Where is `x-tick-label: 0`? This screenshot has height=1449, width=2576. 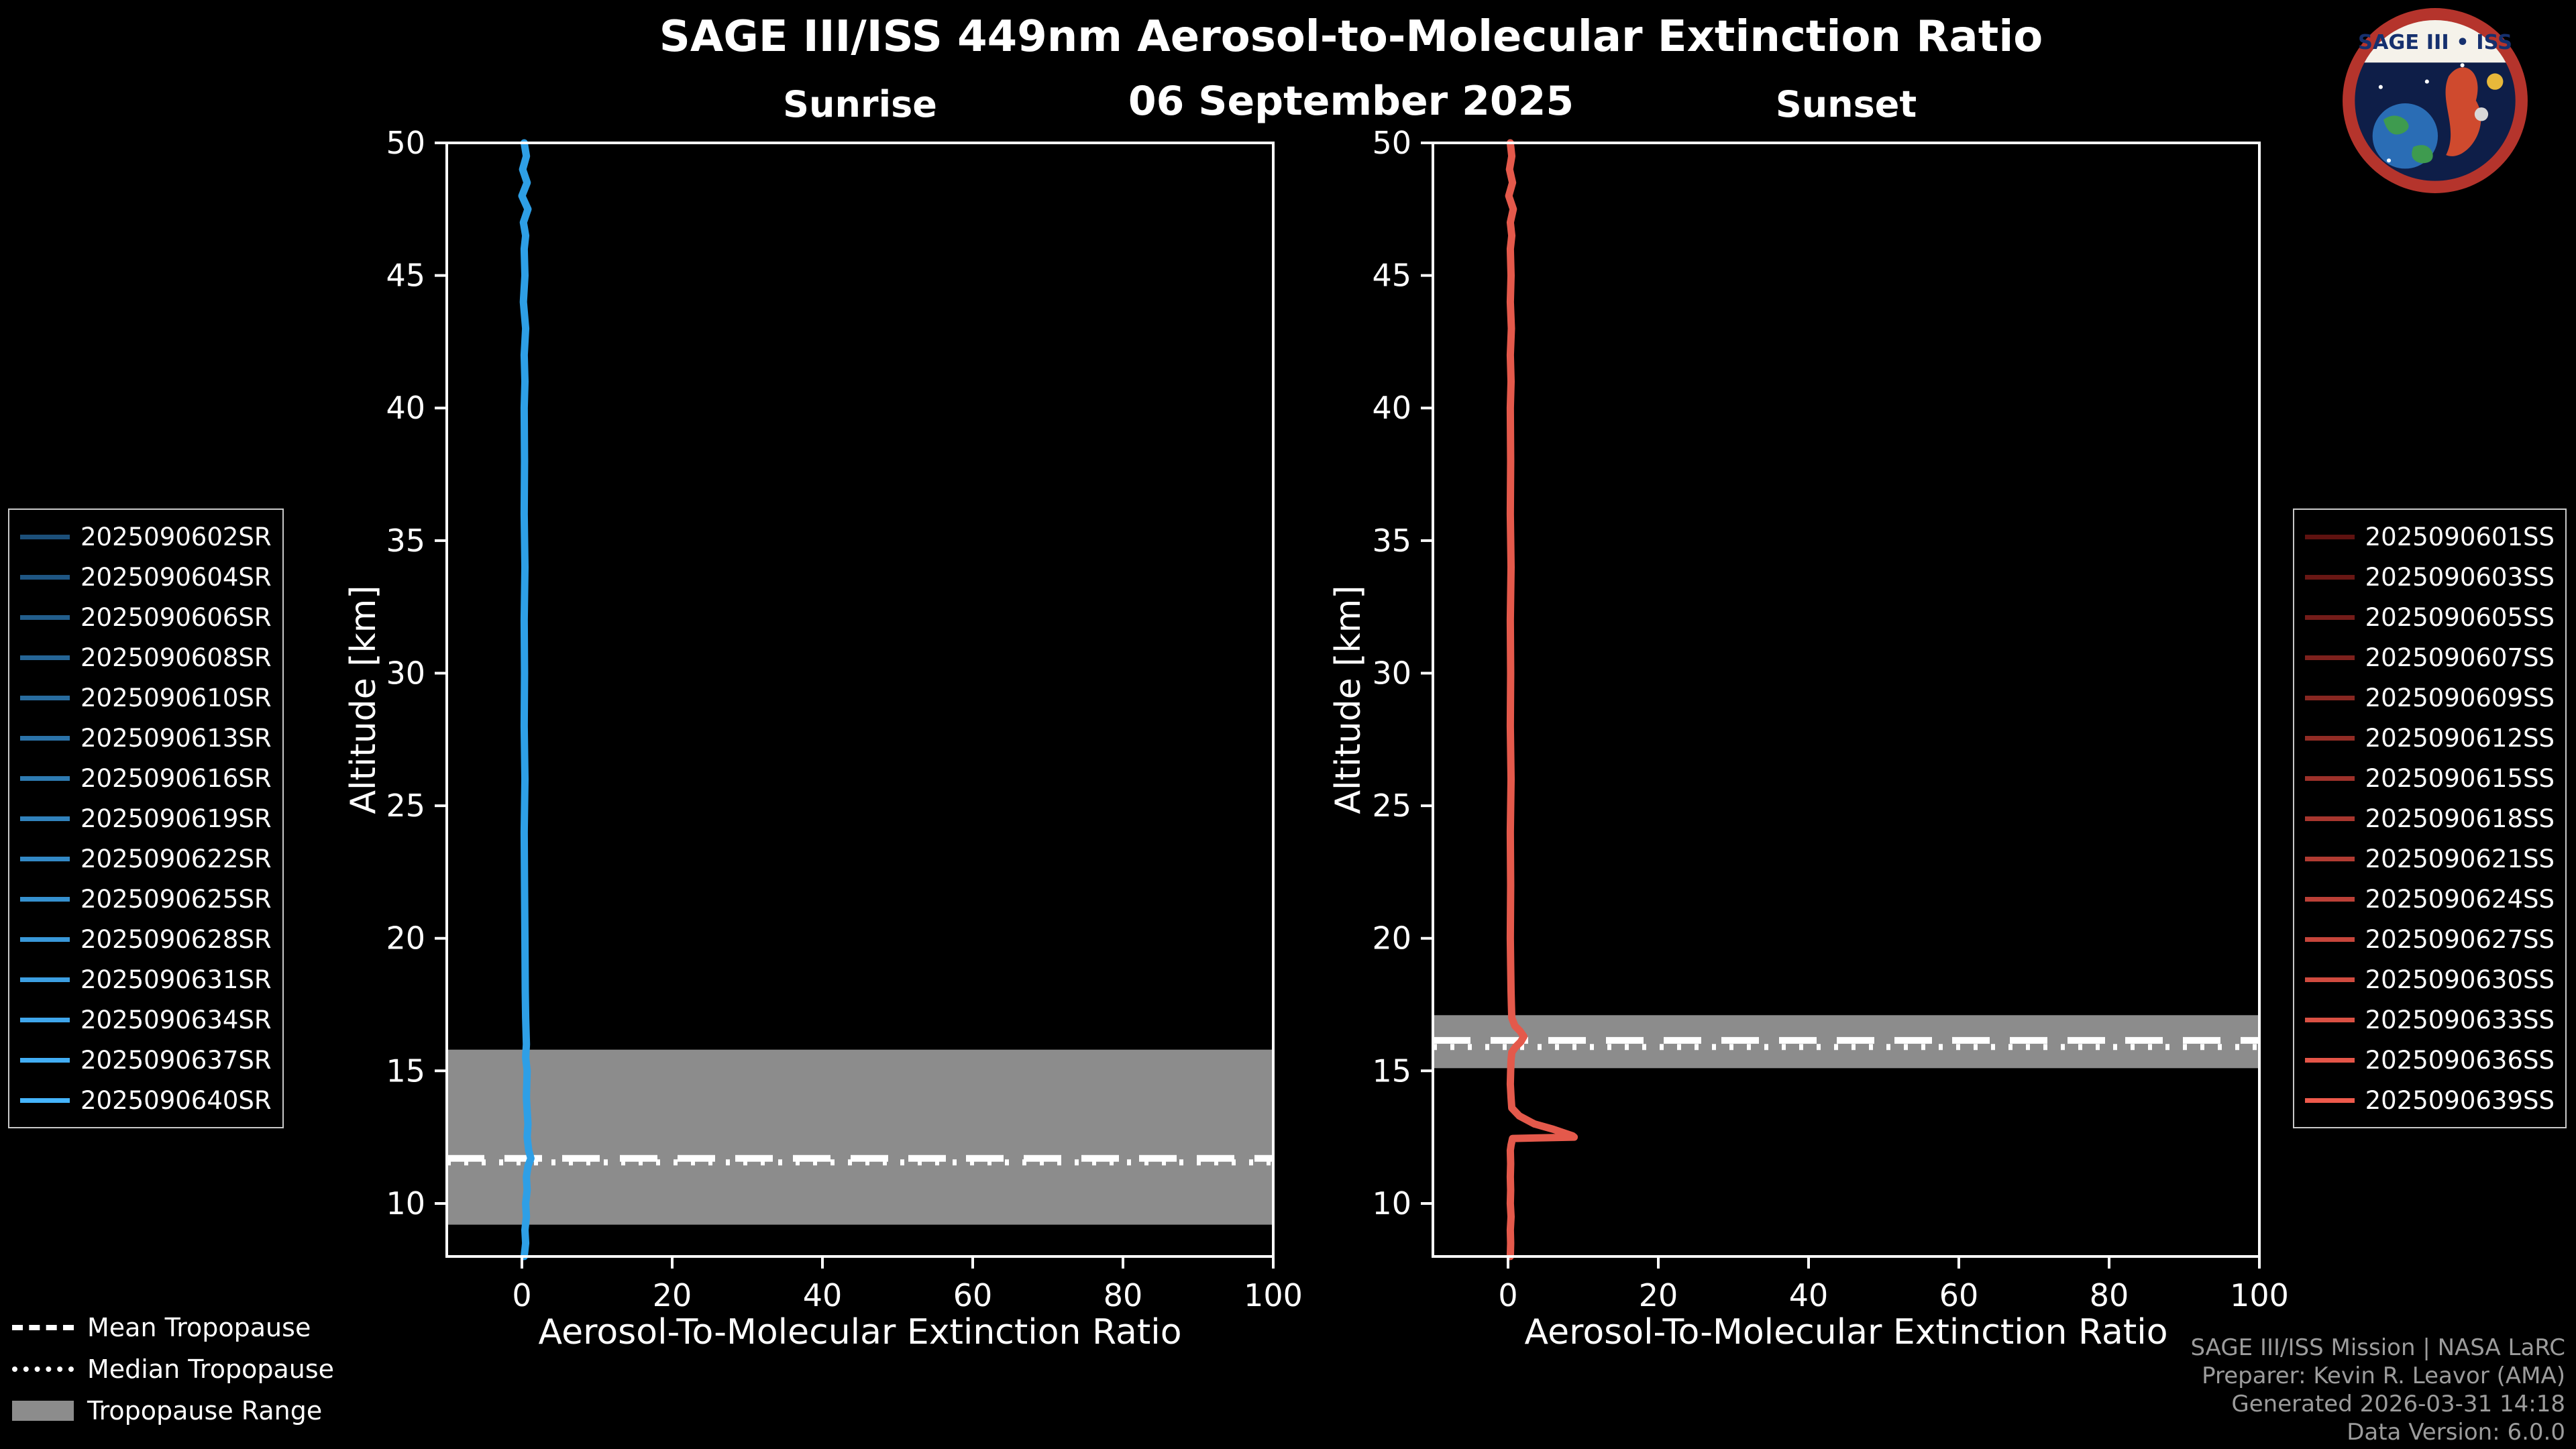
x-tick-label: 0 is located at coordinates (1507, 1295).